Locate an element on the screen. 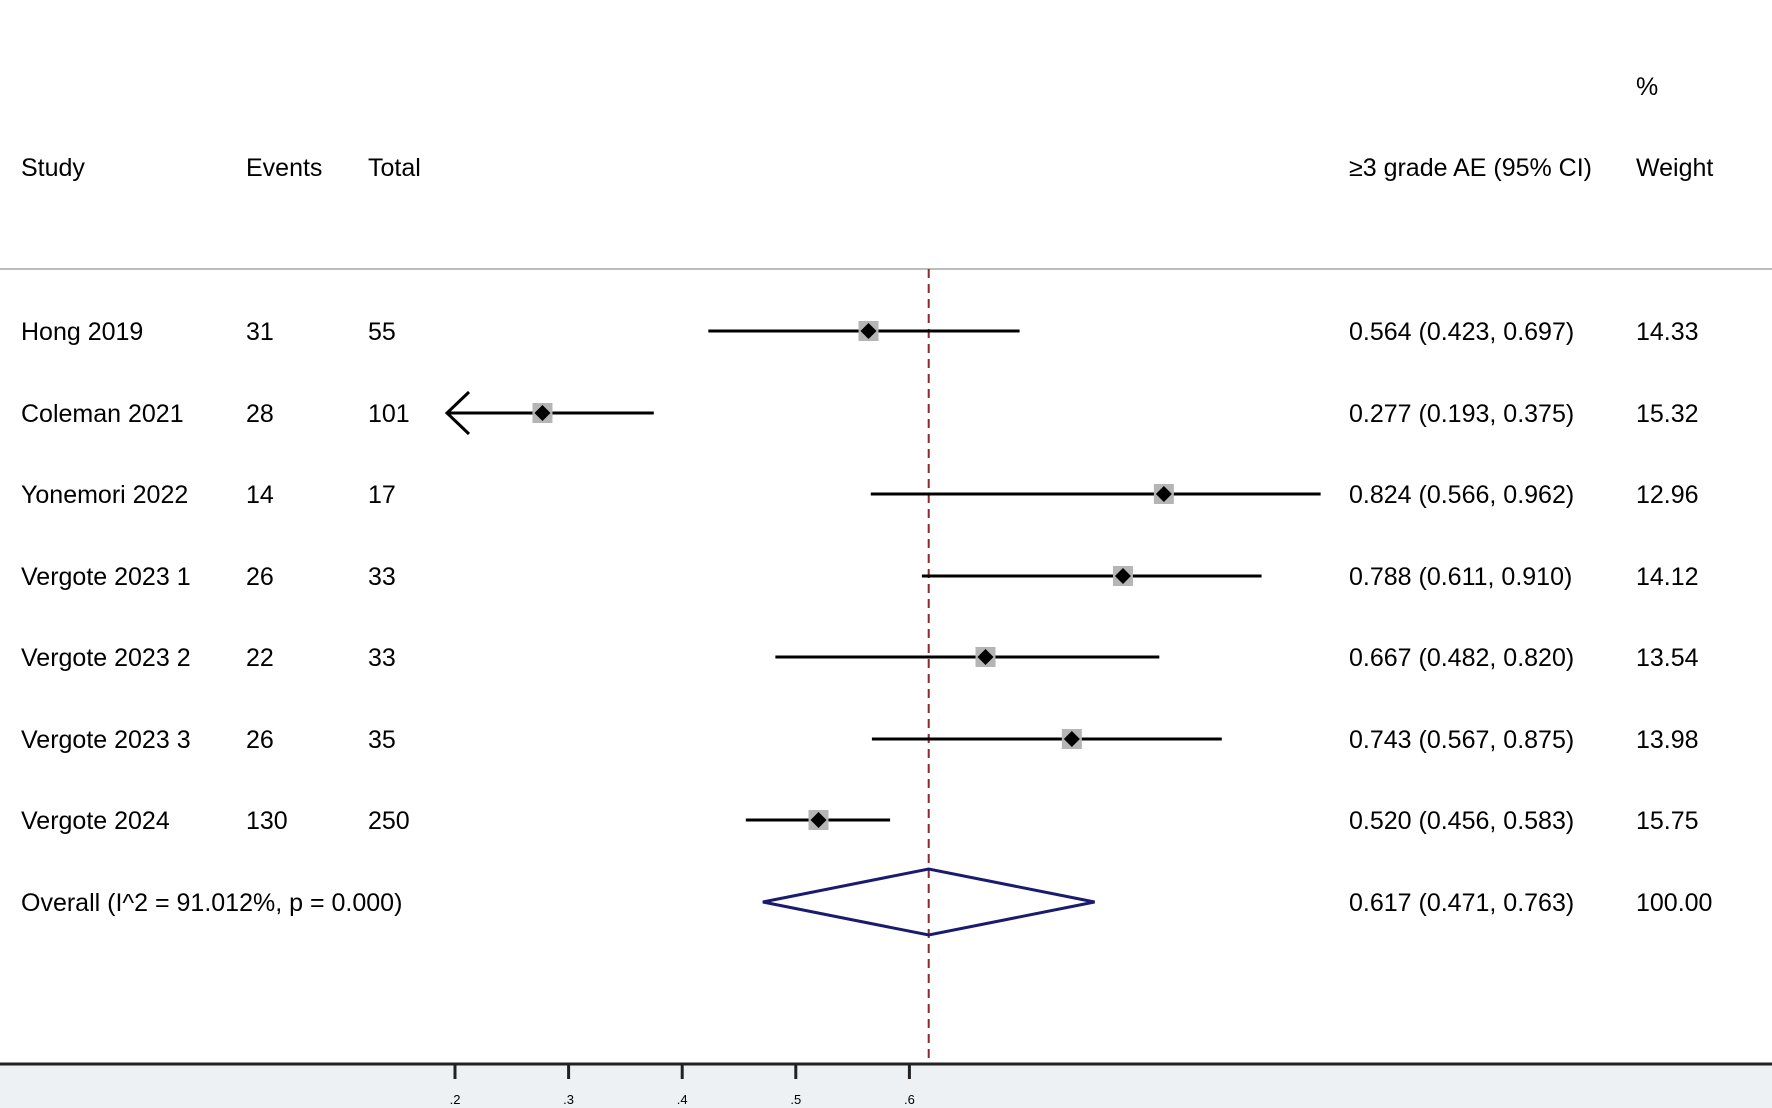 The height and width of the screenshot is (1108, 1772). overall-ci: 0.617 (0.471, 0.763) is located at coordinates (1461, 903).